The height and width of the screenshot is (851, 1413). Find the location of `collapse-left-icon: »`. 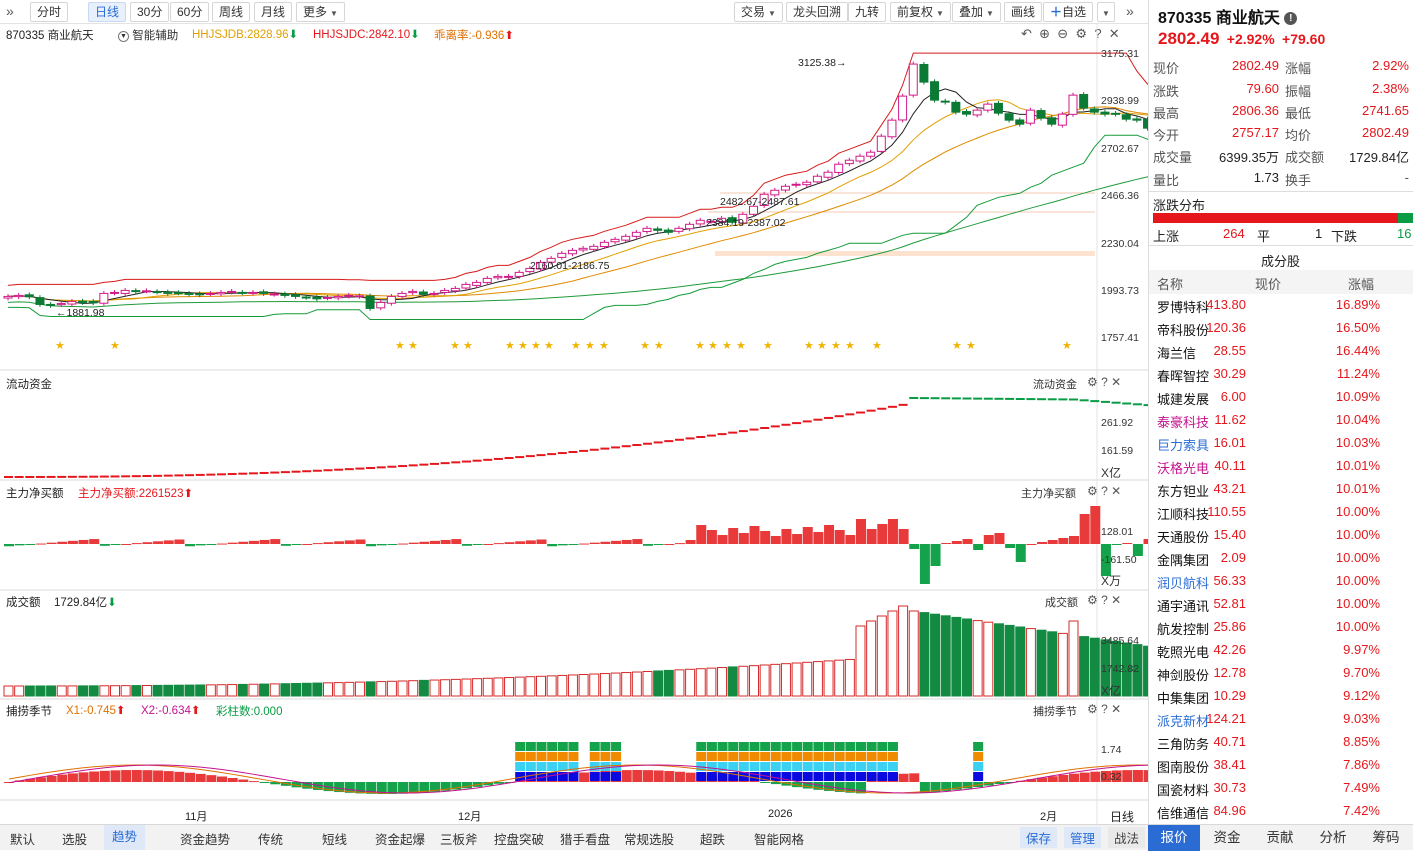

collapse-left-icon: » is located at coordinates (10, 11).